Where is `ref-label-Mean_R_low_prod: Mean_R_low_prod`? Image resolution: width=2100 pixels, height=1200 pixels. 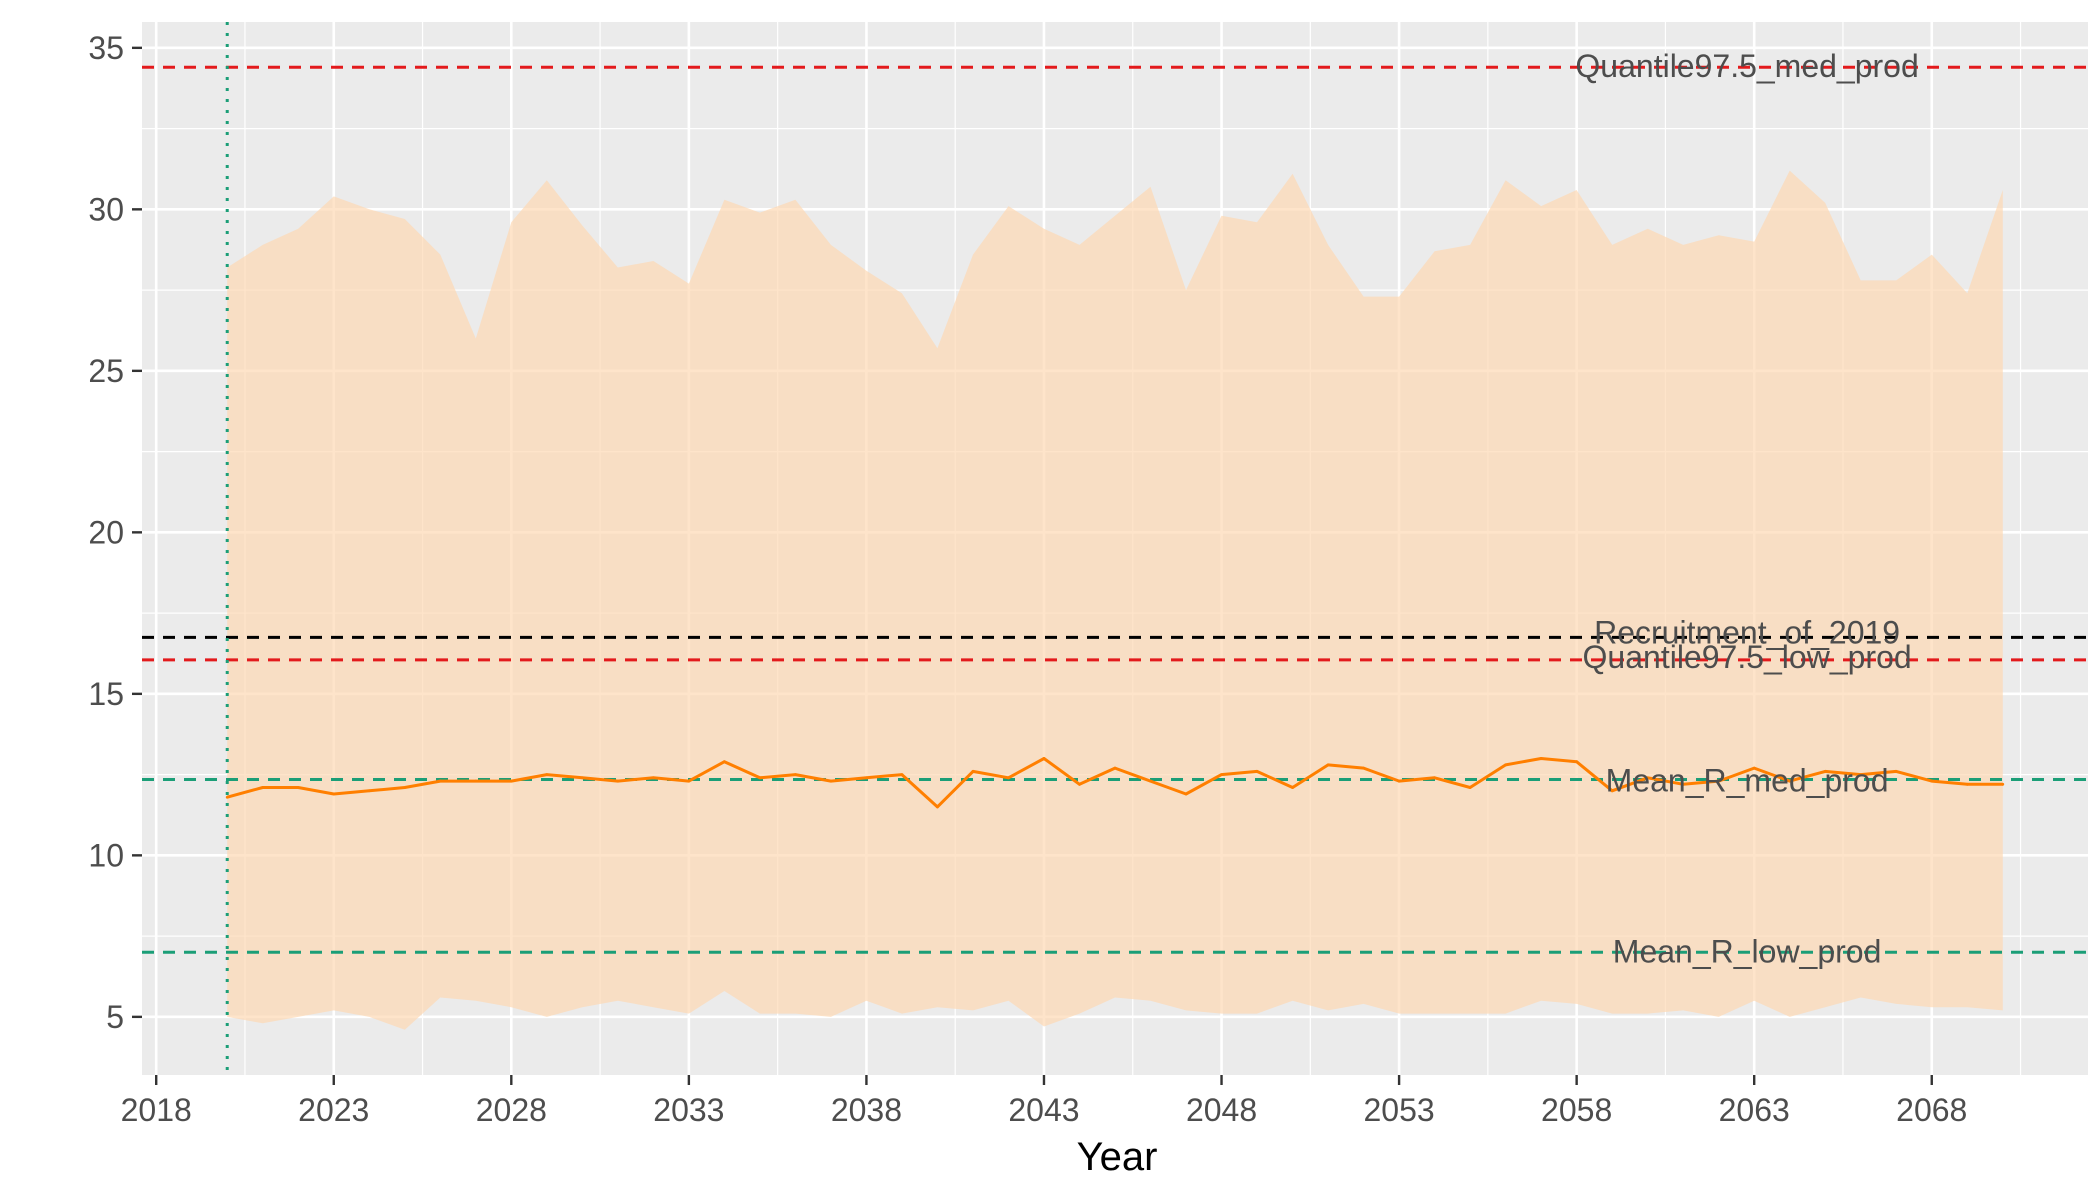 ref-label-Mean_R_low_prod: Mean_R_low_prod is located at coordinates (1747, 951).